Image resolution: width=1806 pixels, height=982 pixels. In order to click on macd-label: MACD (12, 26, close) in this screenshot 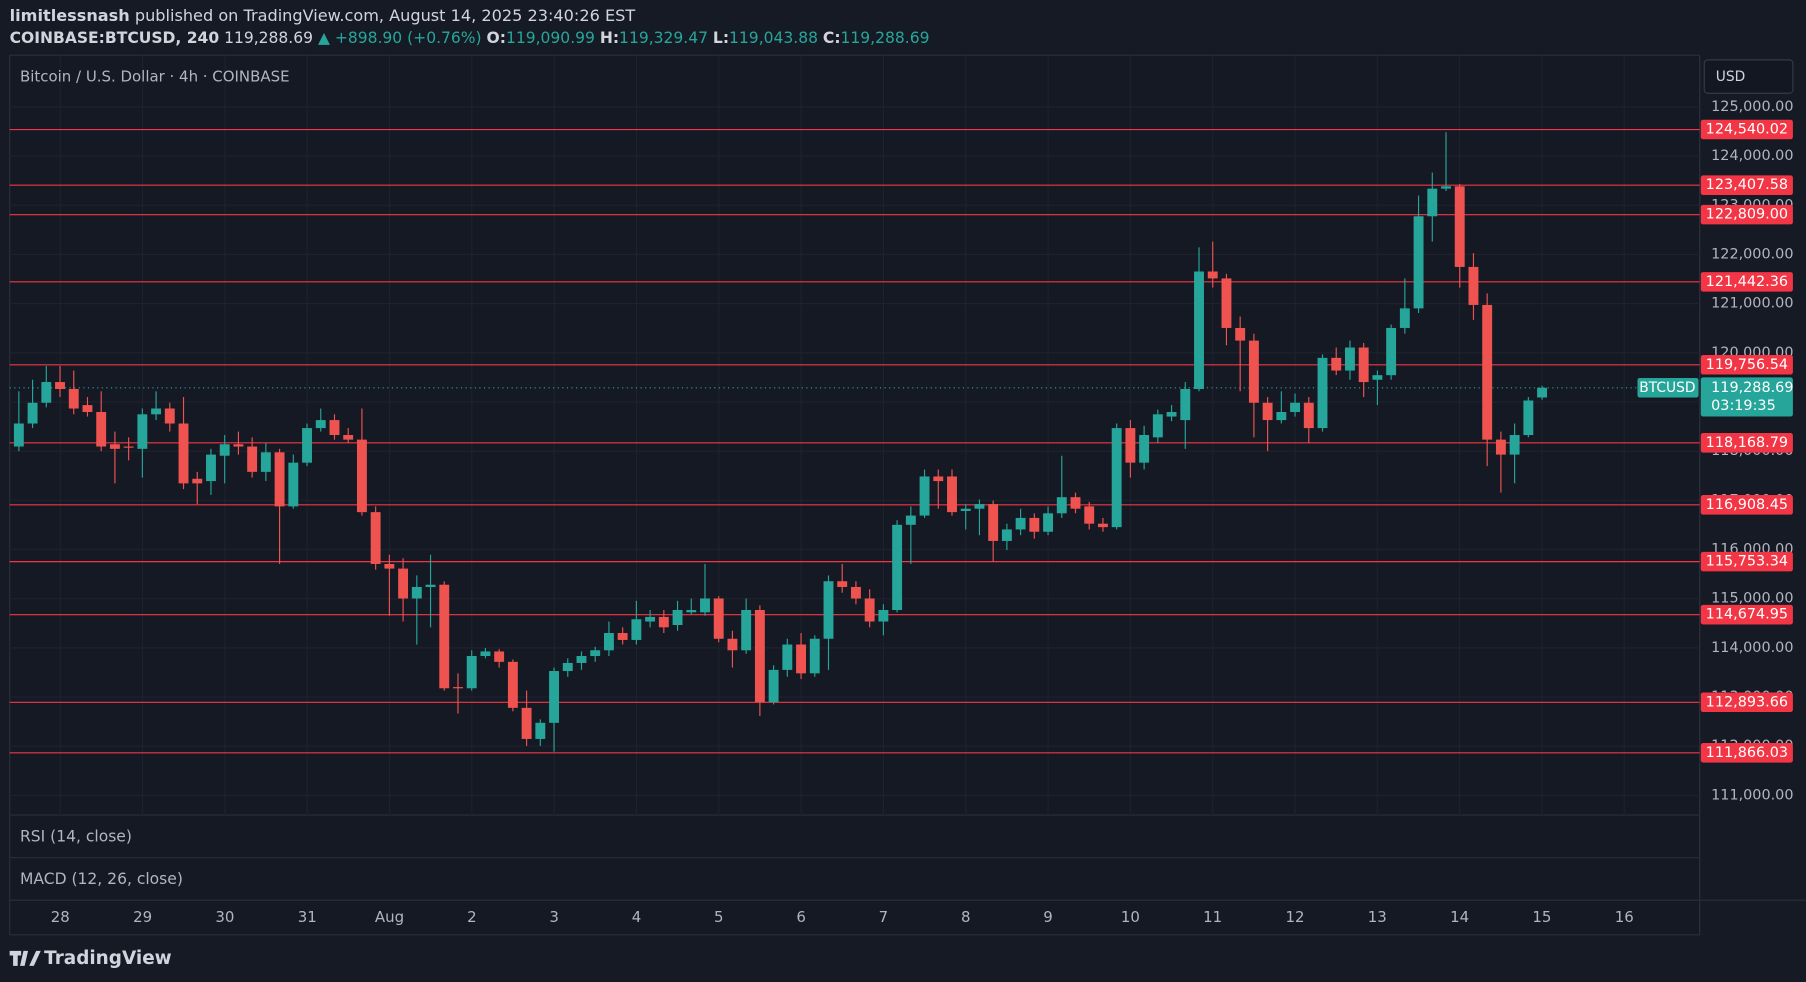, I will do `click(101, 879)`.